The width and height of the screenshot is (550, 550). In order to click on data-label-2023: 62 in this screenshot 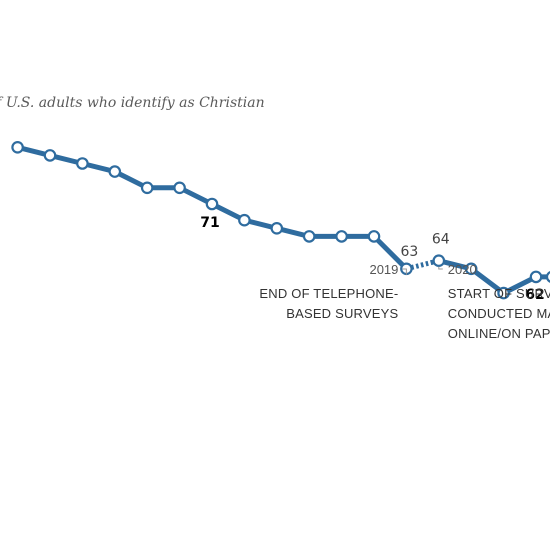, I will do `click(534, 295)`.